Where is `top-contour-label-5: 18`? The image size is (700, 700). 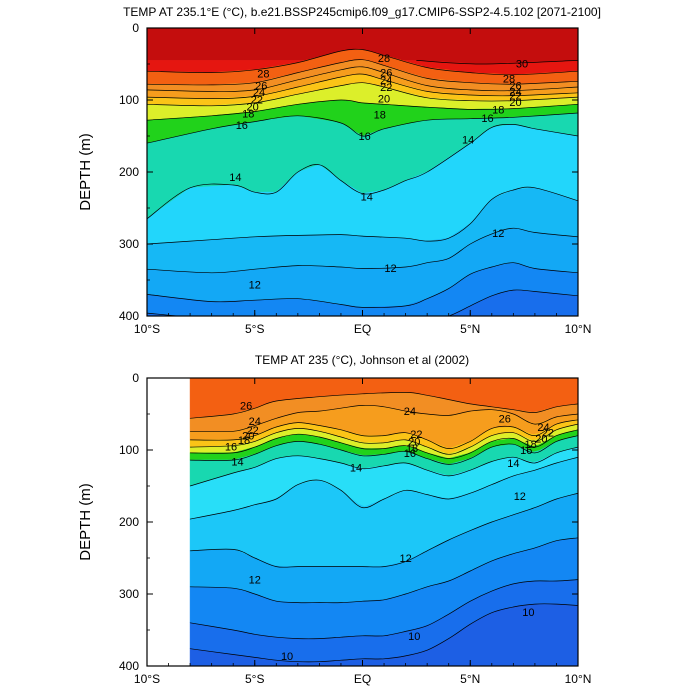 top-contour-label-5: 18 is located at coordinates (248, 115).